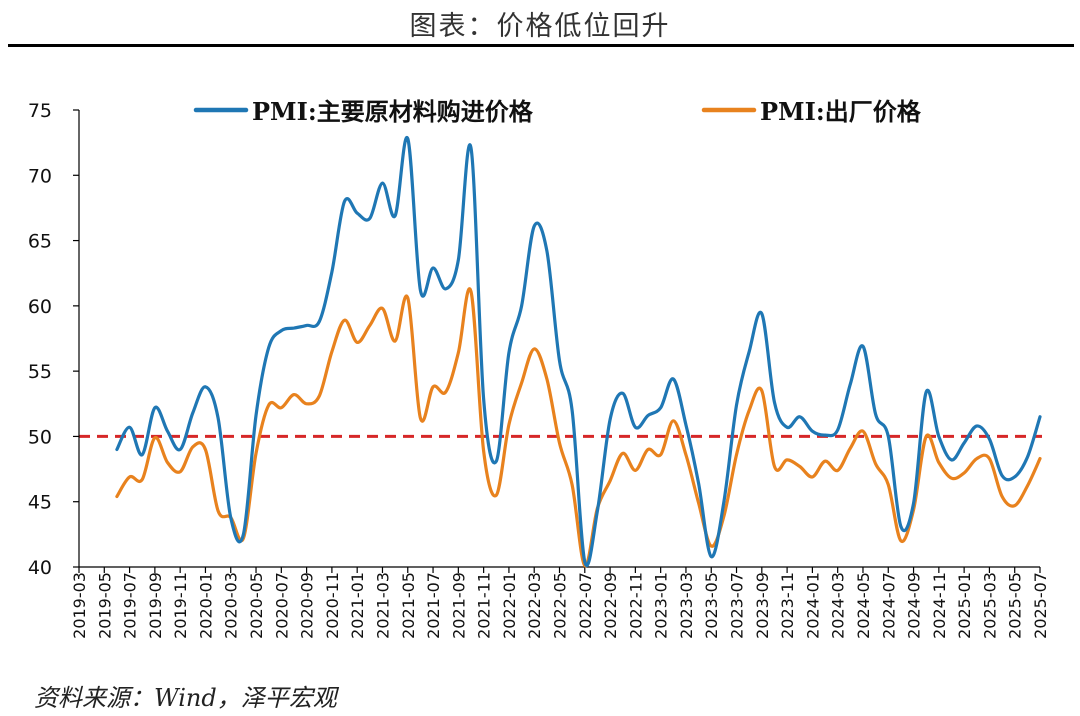 The height and width of the screenshot is (716, 1080). I want to click on x-tick-label: 2022-05, so click(560, 605).